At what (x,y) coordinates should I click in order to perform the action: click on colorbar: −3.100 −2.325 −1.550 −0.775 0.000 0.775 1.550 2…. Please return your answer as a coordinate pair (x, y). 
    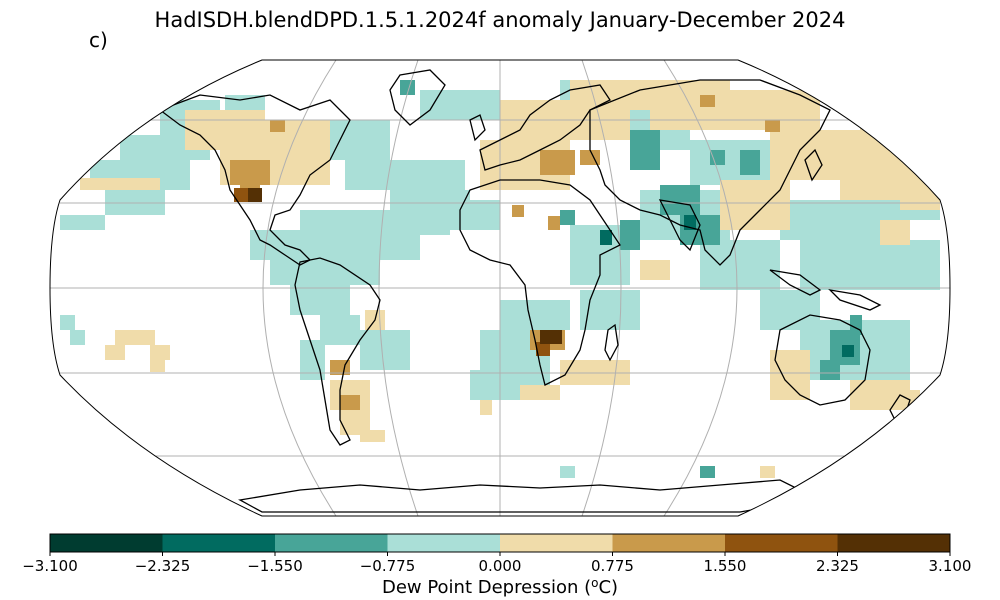
    Looking at the image, I should click on (496, 565).